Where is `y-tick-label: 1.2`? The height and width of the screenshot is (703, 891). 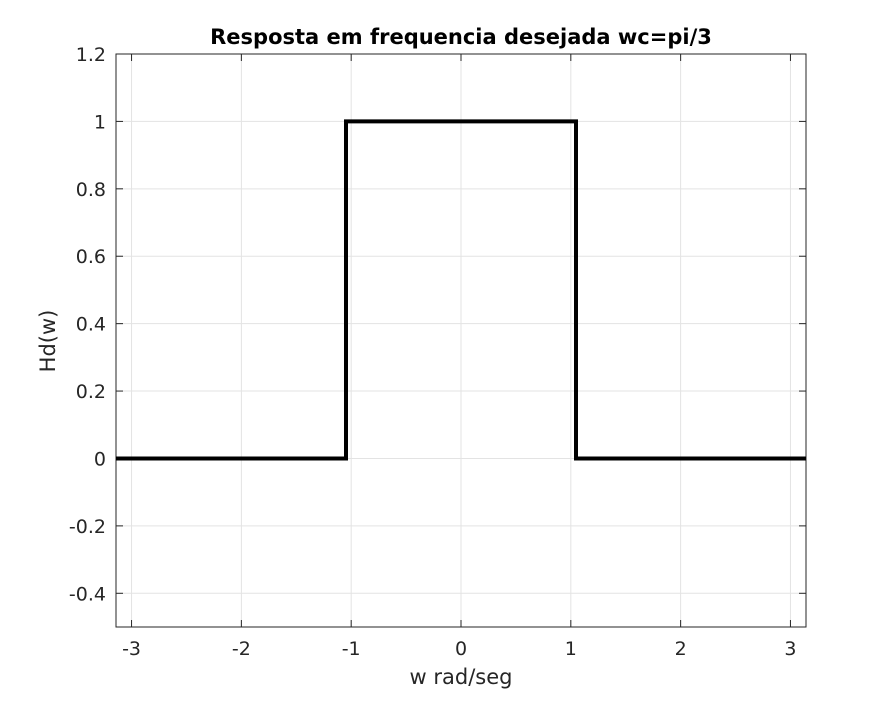
y-tick-label: 1.2 is located at coordinates (91, 55).